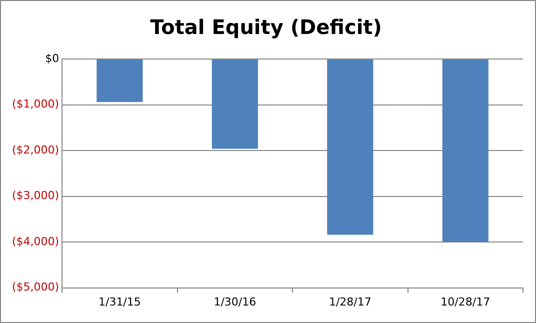  Describe the element at coordinates (465, 301) in the screenshot. I see `x-tick-label: 10/28/17` at that location.